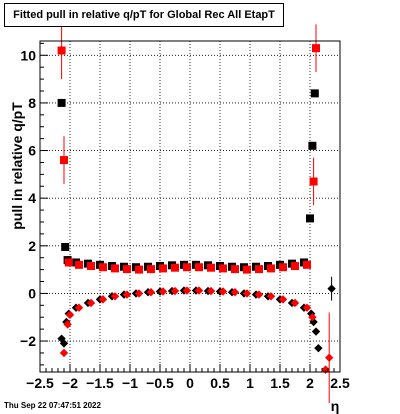 The height and width of the screenshot is (414, 400). I want to click on x-tick-label: 2, so click(310, 383).